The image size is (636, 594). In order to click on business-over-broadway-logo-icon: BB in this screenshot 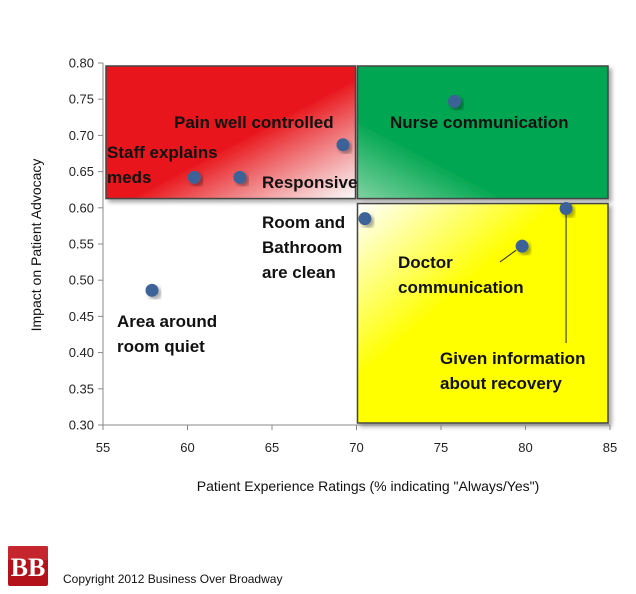, I will do `click(28, 566)`.